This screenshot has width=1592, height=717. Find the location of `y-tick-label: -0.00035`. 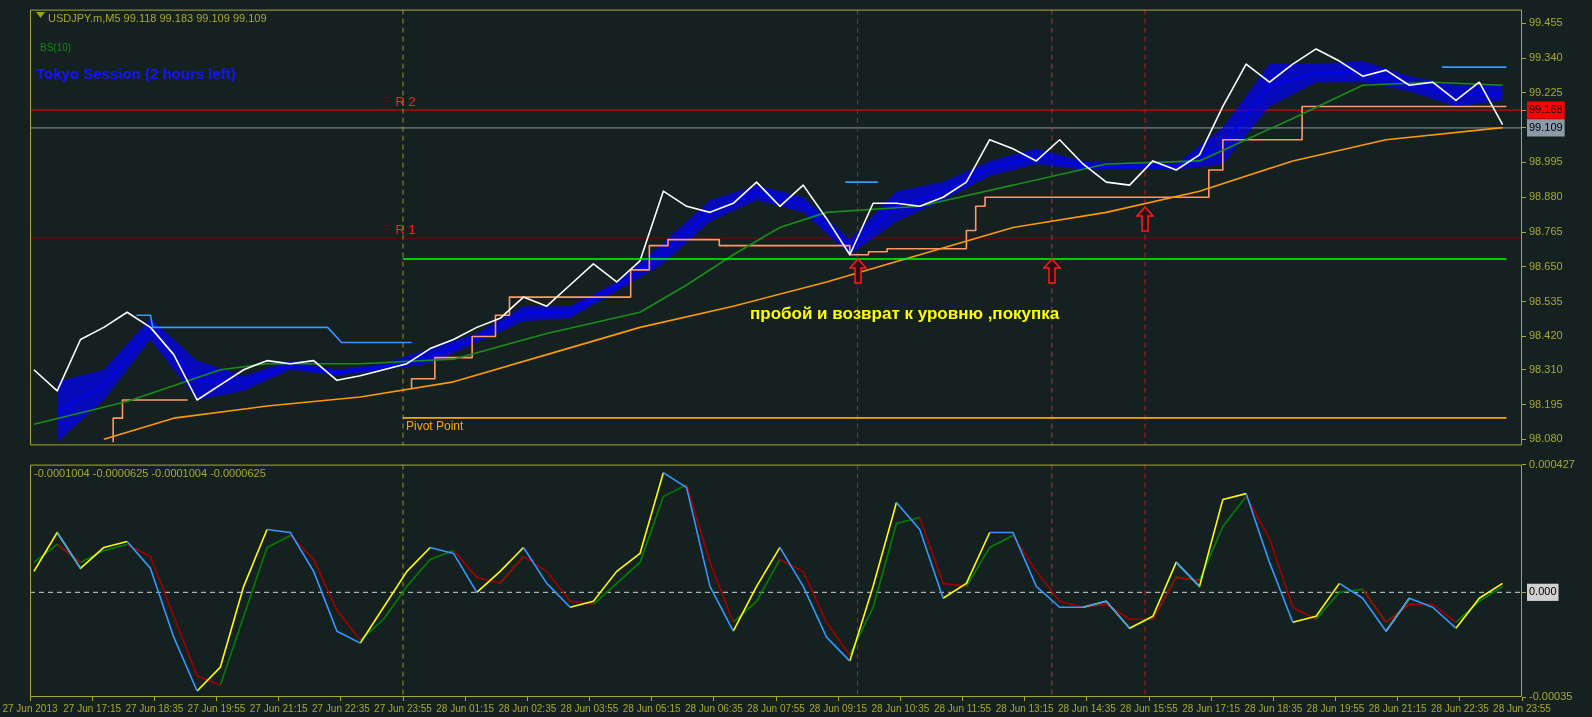

y-tick-label: -0.00035 is located at coordinates (1551, 696).